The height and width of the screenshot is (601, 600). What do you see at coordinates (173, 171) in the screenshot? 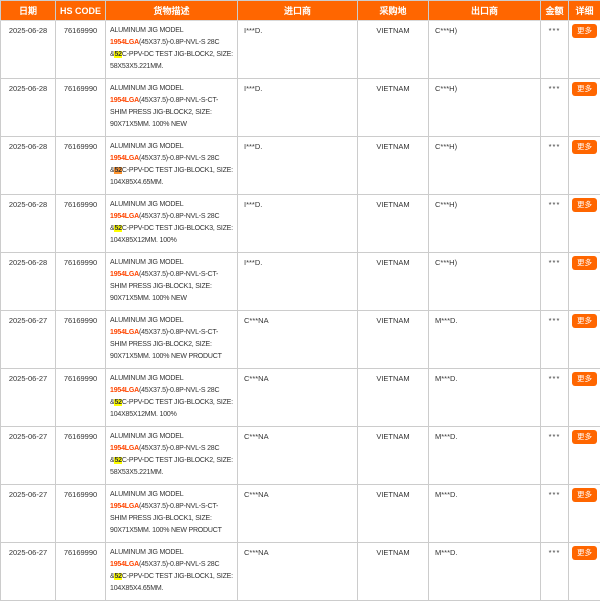
I see `description-line: &52C-PPV-DC TEST JIG-BLOCK1, SIZE:` at bounding box center [173, 171].